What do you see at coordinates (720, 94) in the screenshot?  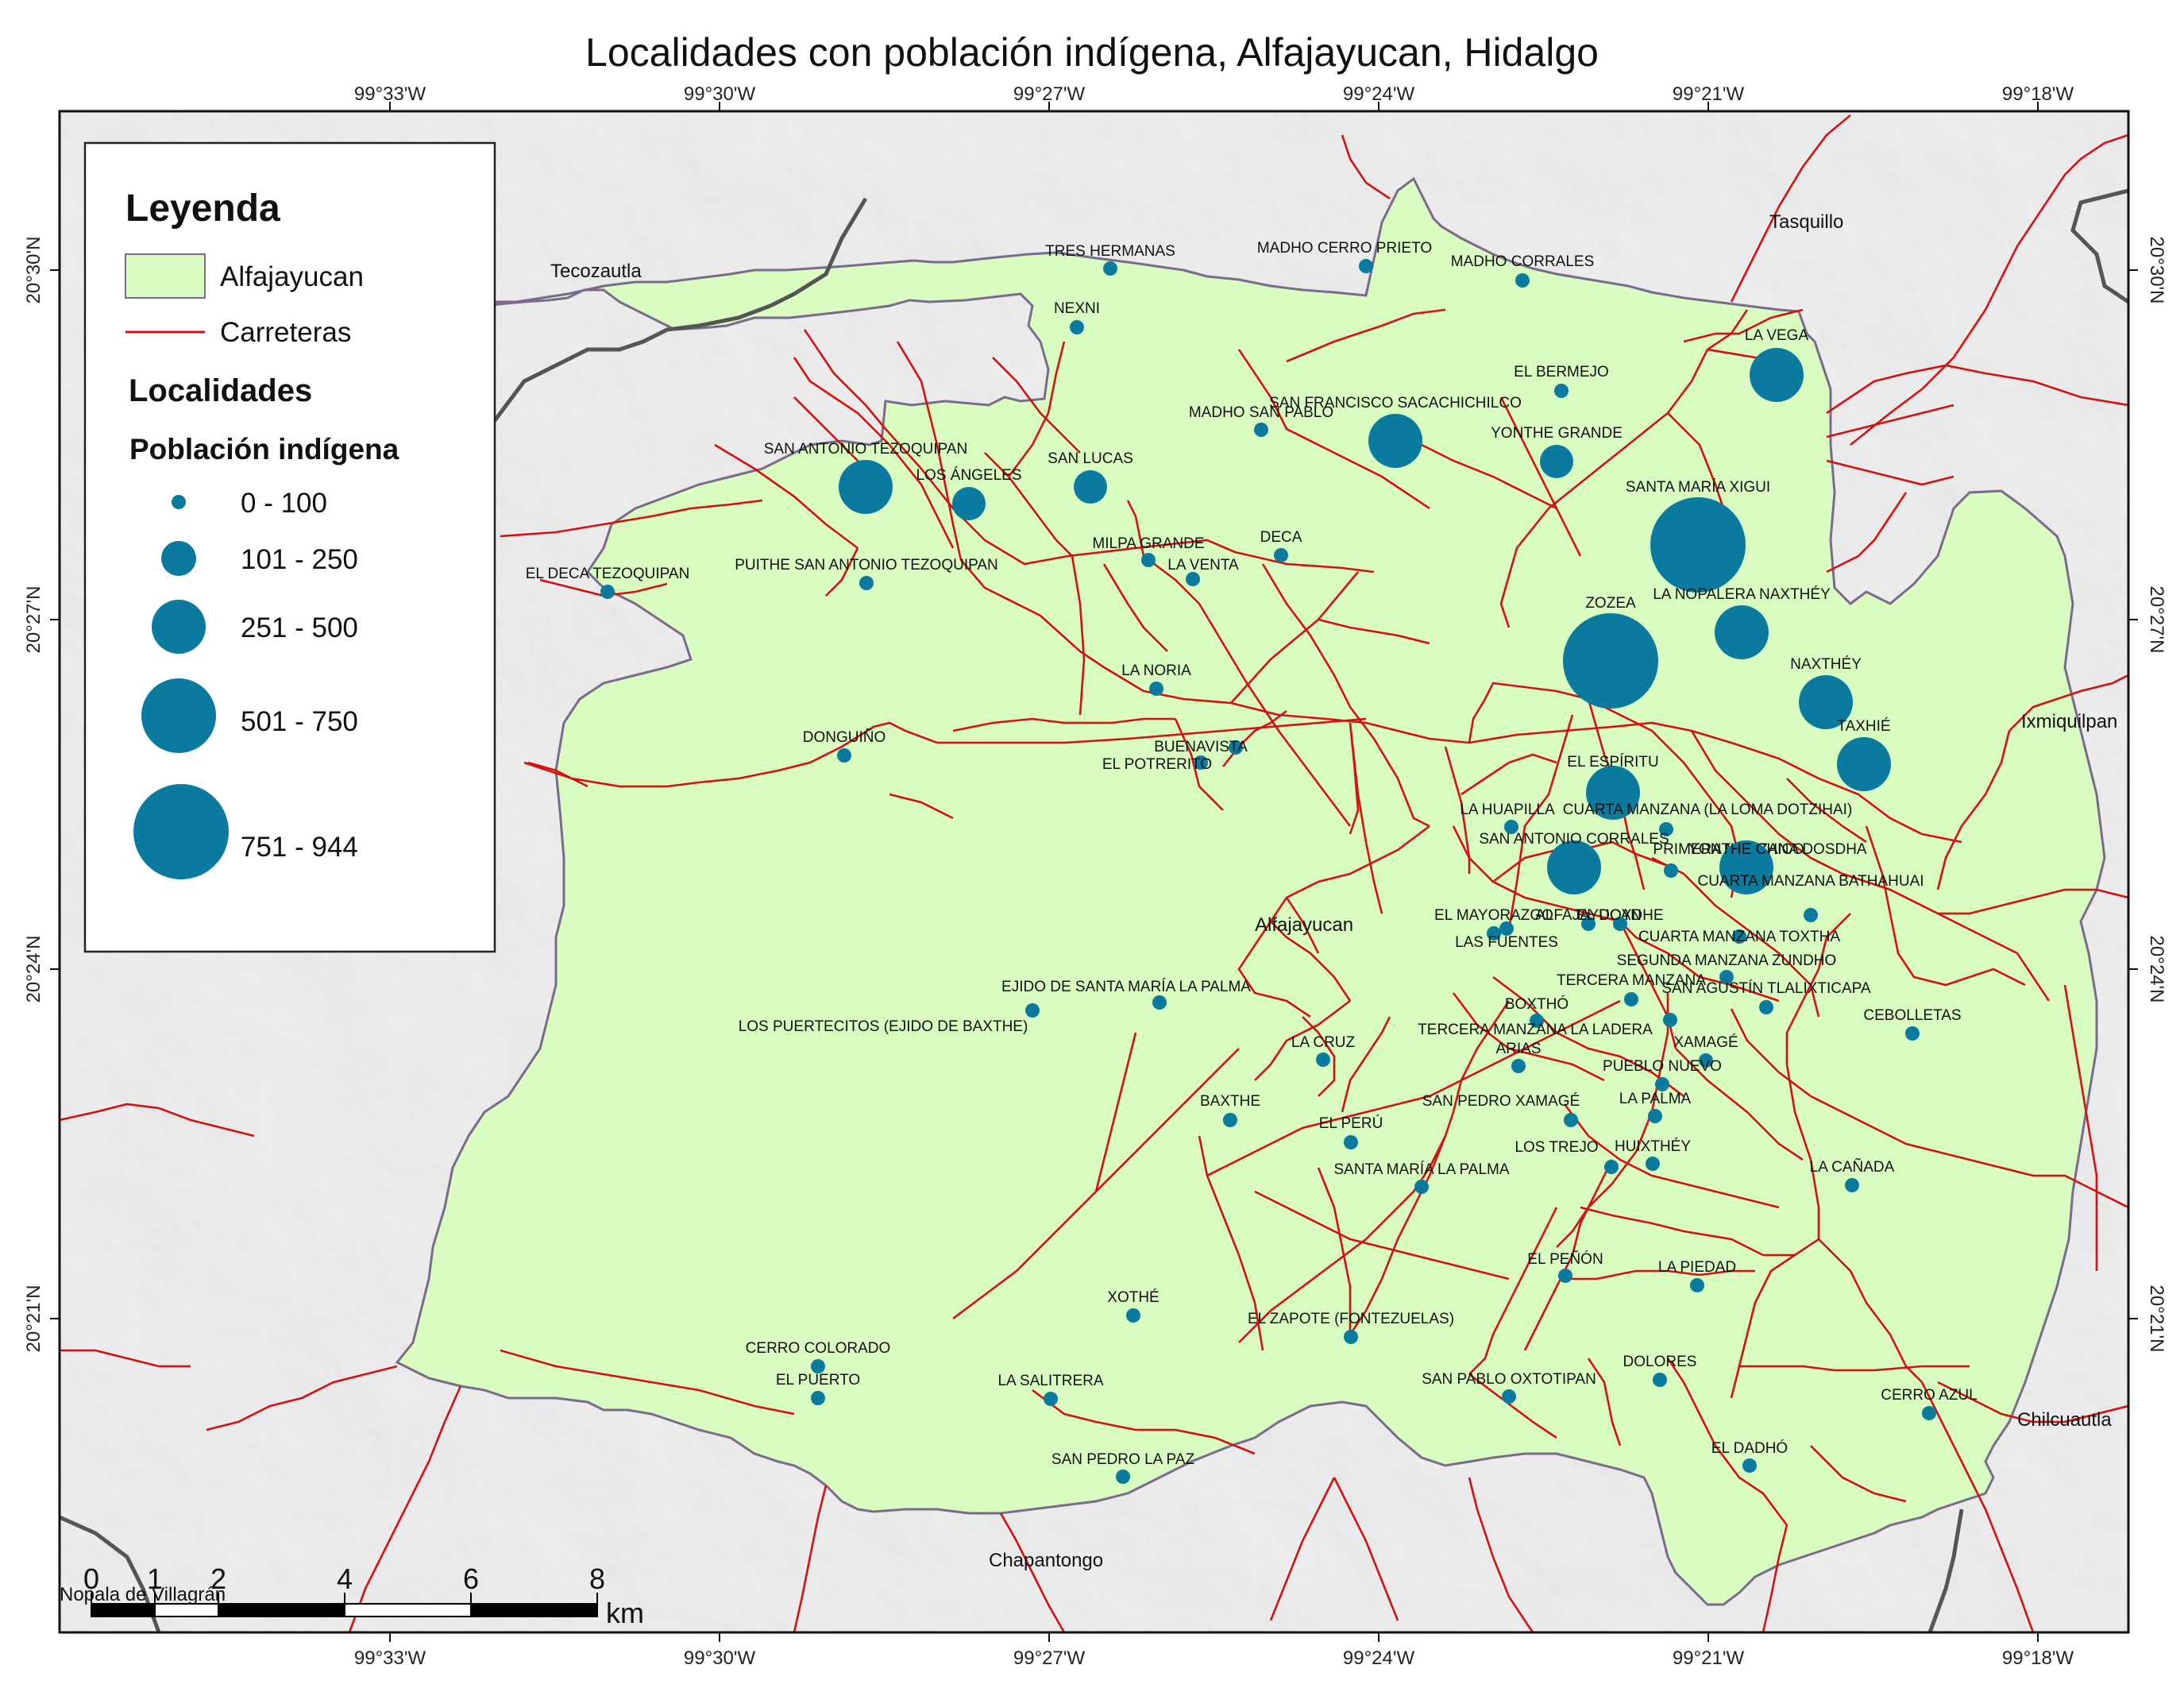 I see `lon-label: 99°30'W` at bounding box center [720, 94].